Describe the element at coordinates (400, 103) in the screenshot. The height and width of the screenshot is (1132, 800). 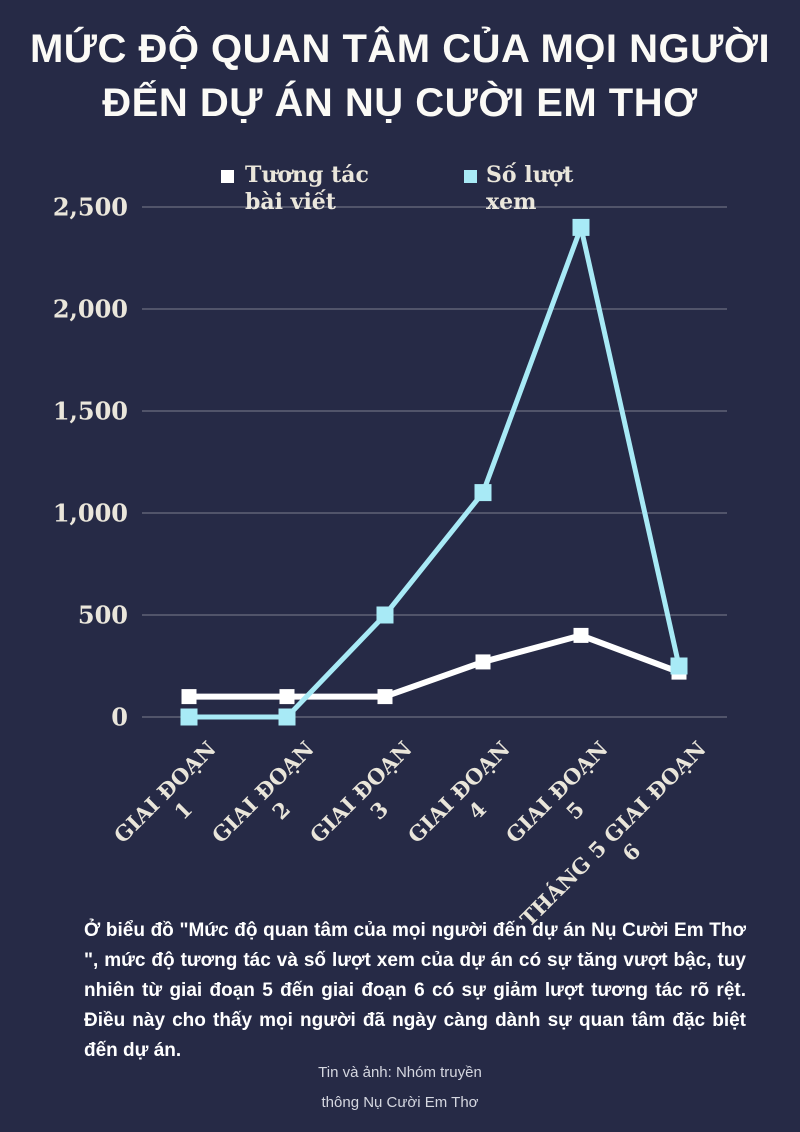
I see `page-title-line-2: ĐẾN DỰ ÁN NỤ CƯỜI EM THƠ` at that location.